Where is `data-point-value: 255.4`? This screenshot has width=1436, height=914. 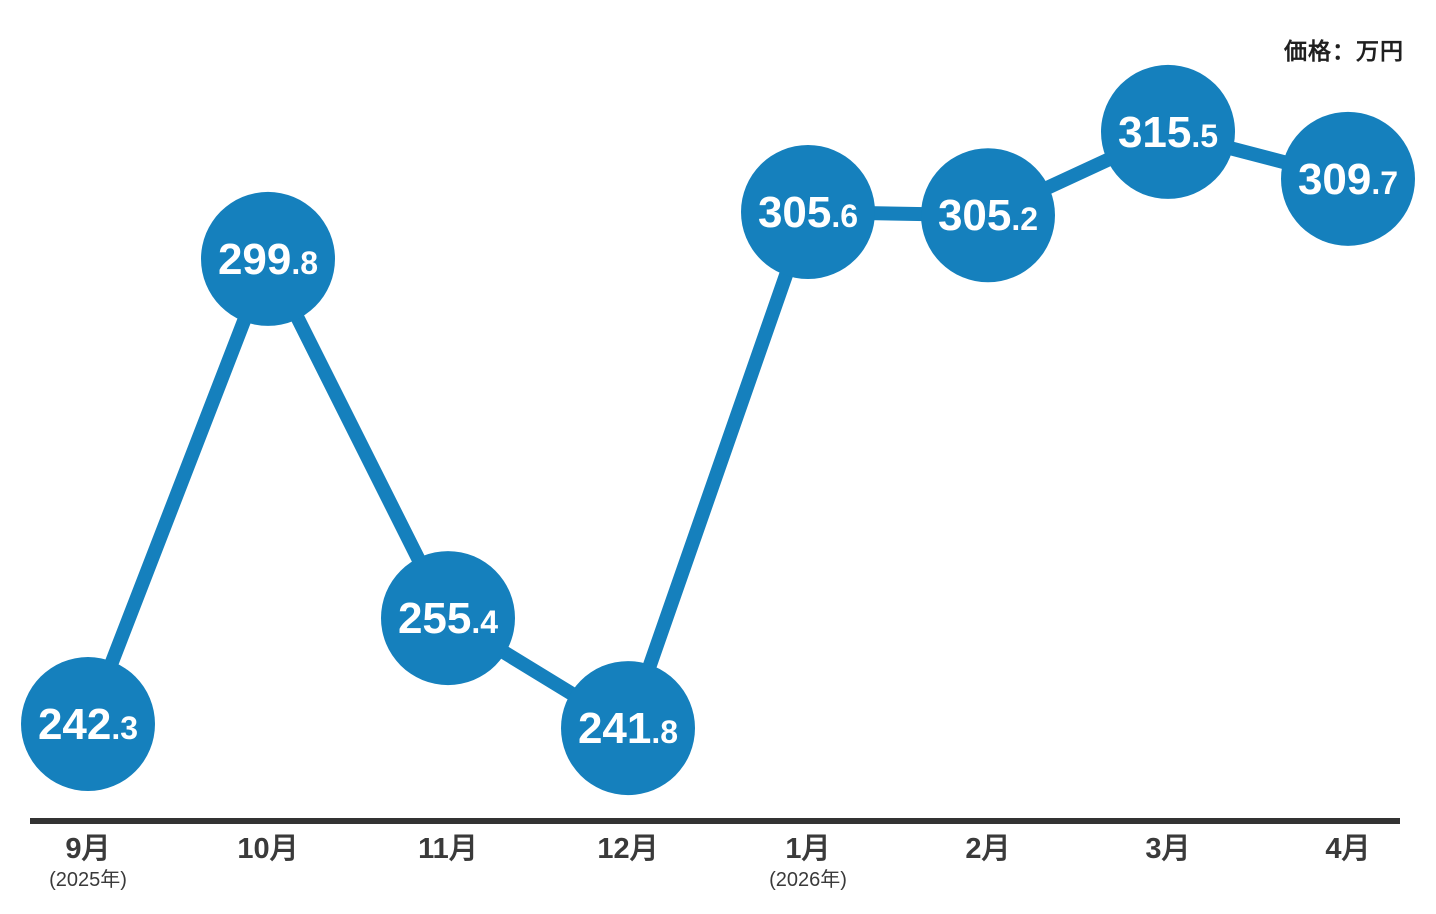
data-point-value: 255.4 is located at coordinates (448, 618).